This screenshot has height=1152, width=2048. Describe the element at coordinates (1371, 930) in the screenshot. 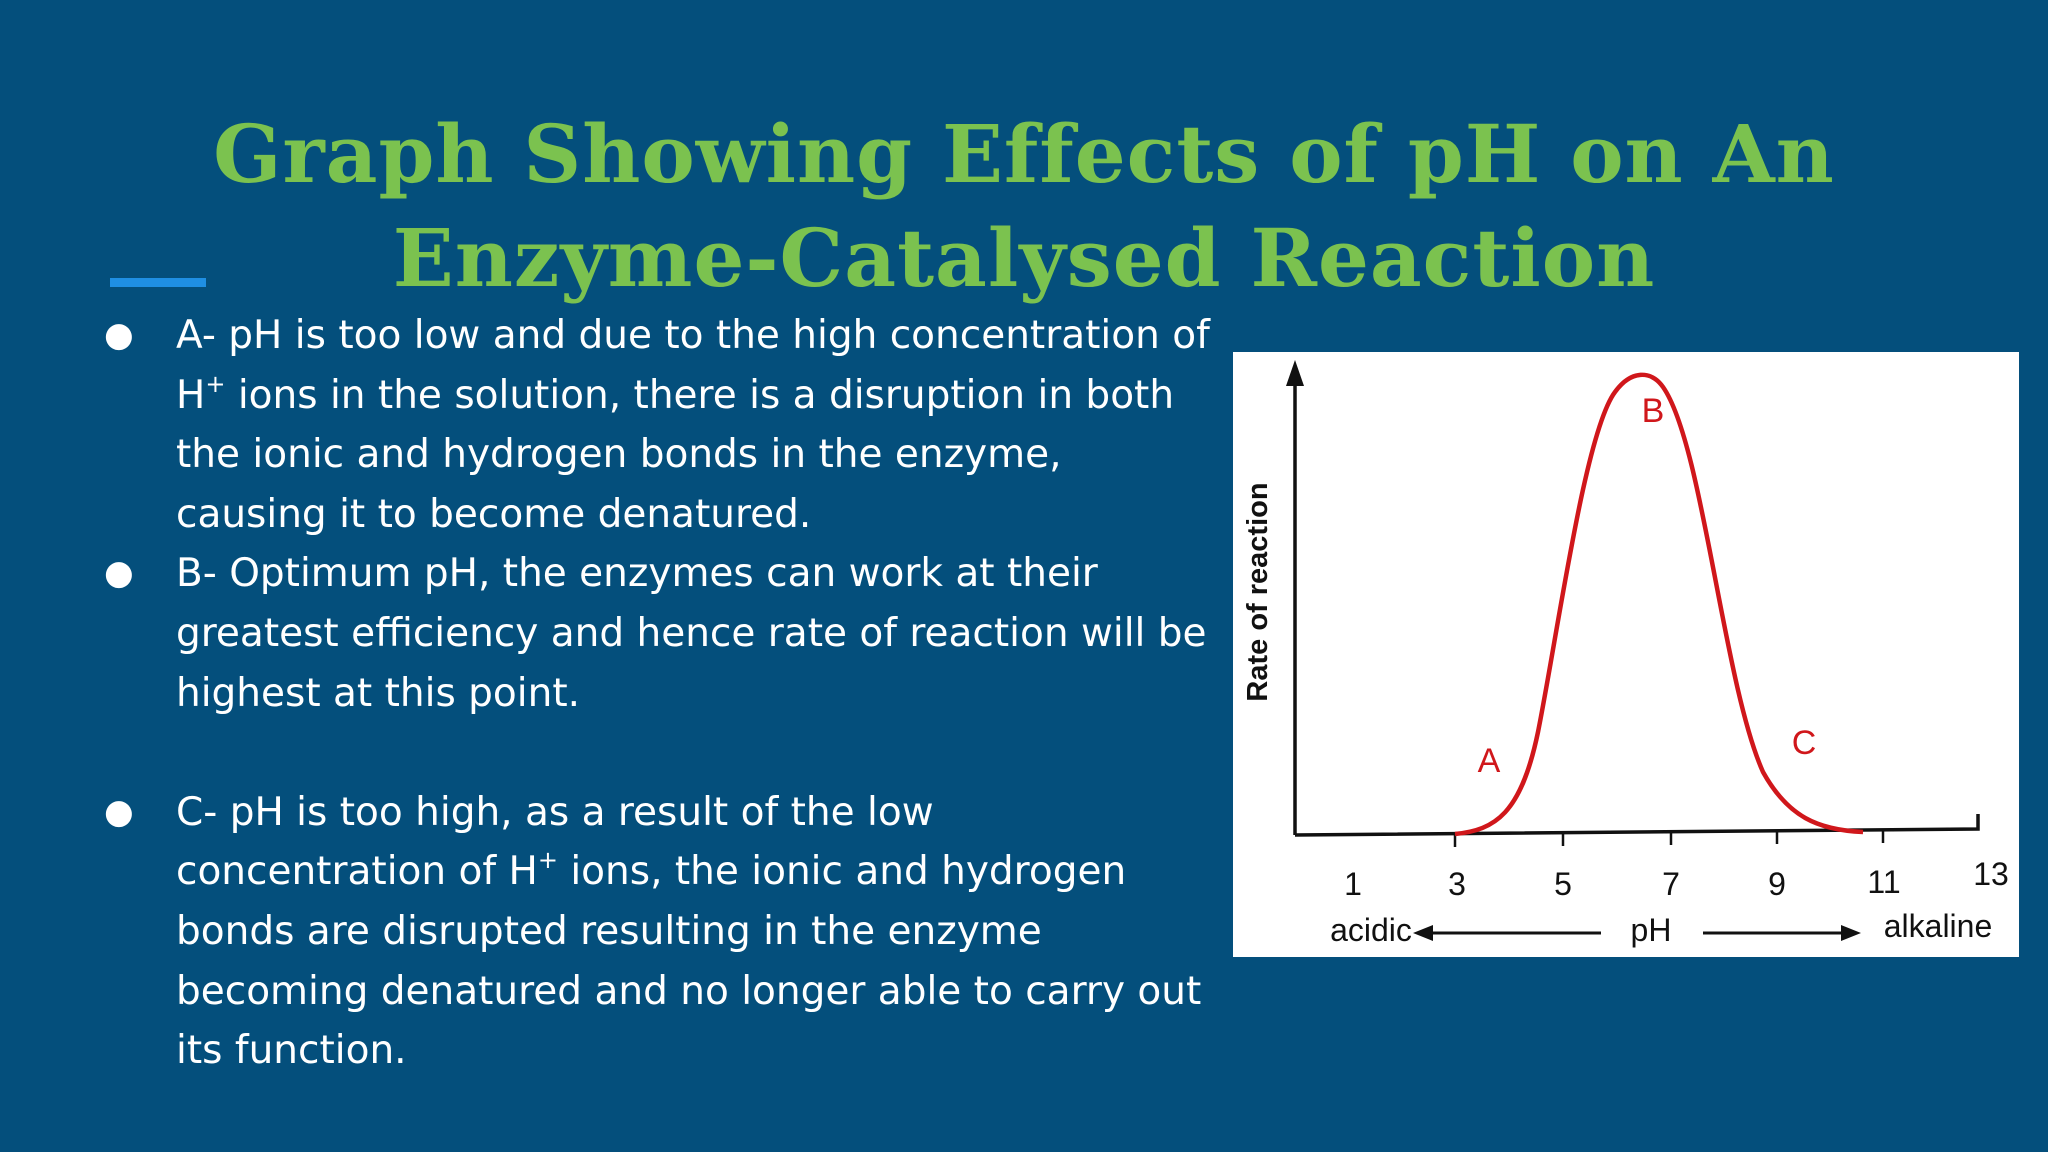

I see `acidic-label: acidic` at that location.